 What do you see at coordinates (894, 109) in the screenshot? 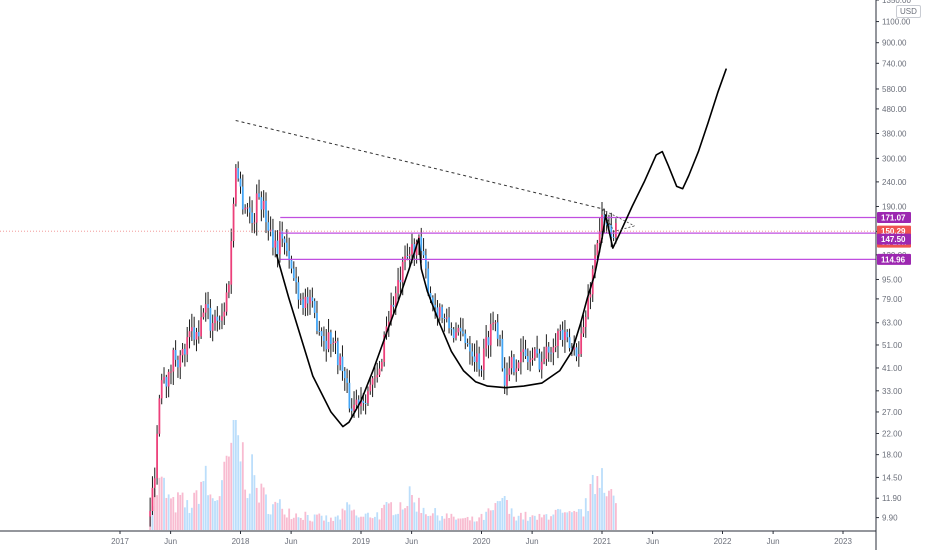
I see `price-tick-label: 480.00` at bounding box center [894, 109].